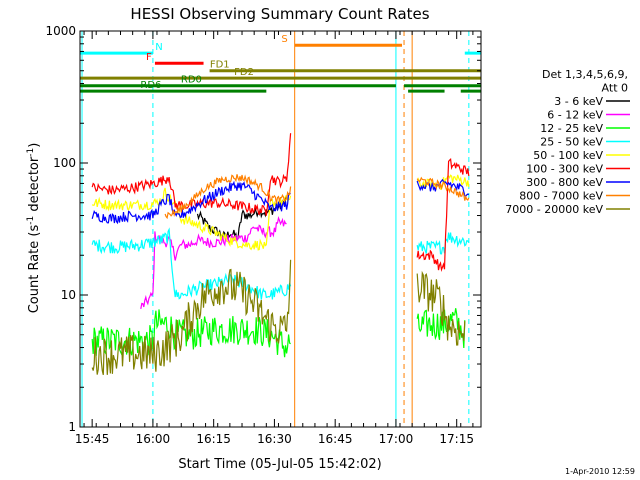  What do you see at coordinates (244, 72) in the screenshot?
I see `flag-label: FD2` at bounding box center [244, 72].